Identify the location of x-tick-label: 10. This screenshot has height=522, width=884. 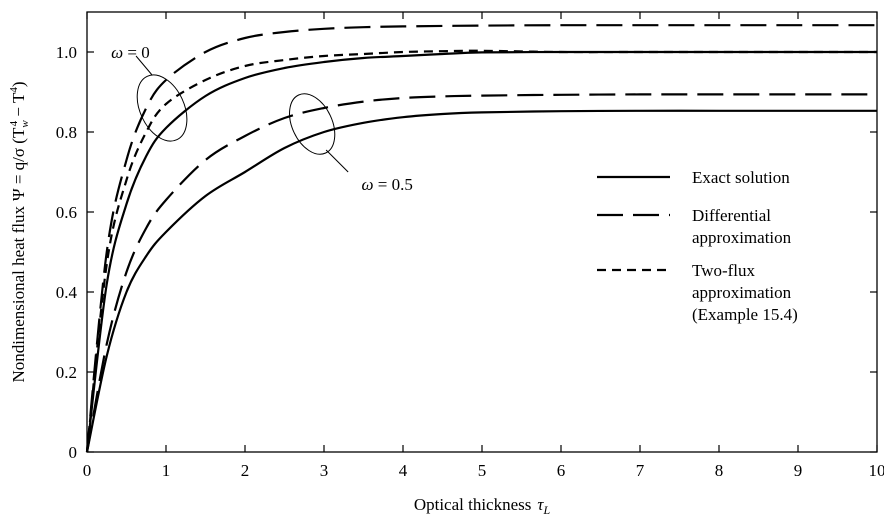
(876, 470).